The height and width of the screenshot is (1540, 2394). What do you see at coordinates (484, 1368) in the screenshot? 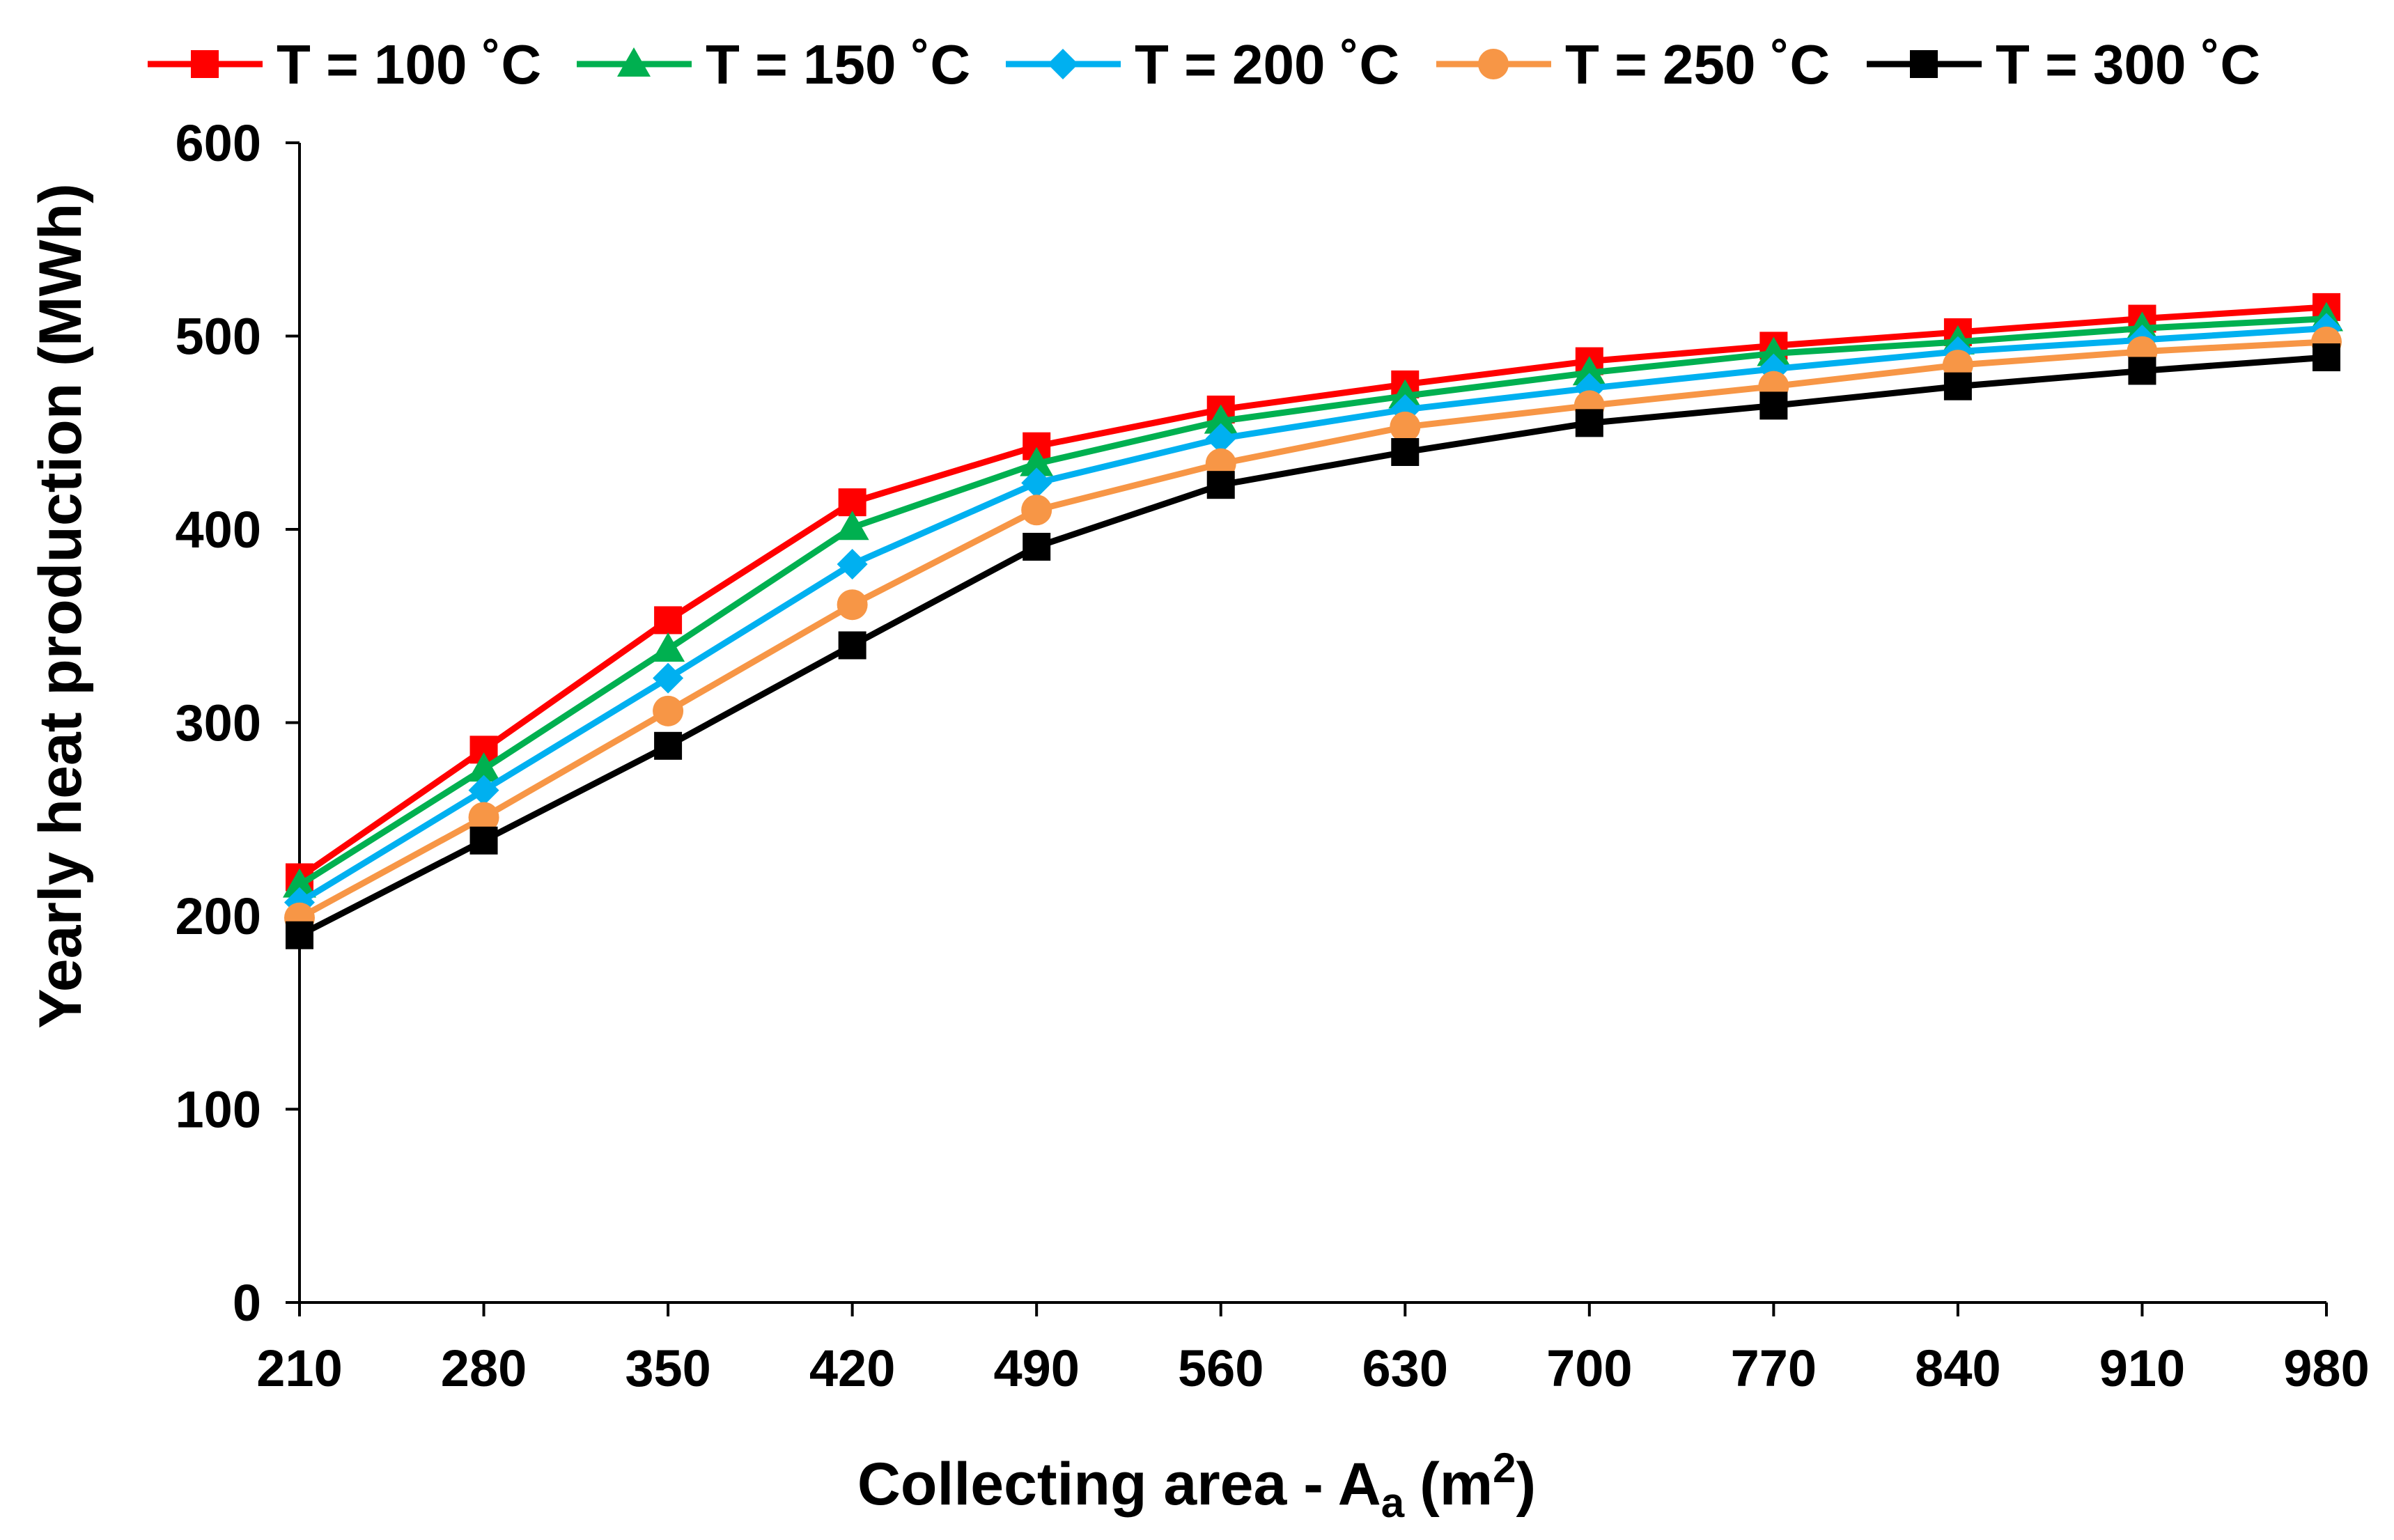
I see `x-tick-label: 280` at bounding box center [484, 1368].